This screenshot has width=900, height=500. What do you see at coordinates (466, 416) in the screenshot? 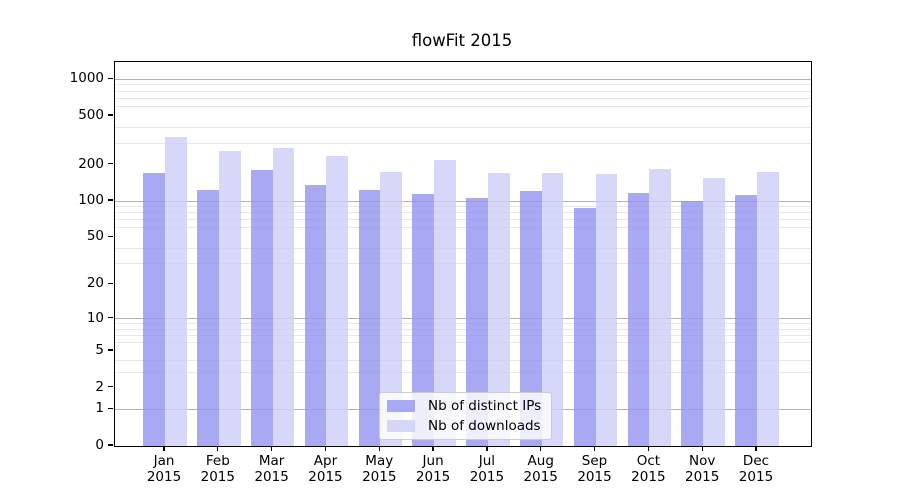
I see `legend: Nb of distinct IPs Nb of downloads` at bounding box center [466, 416].